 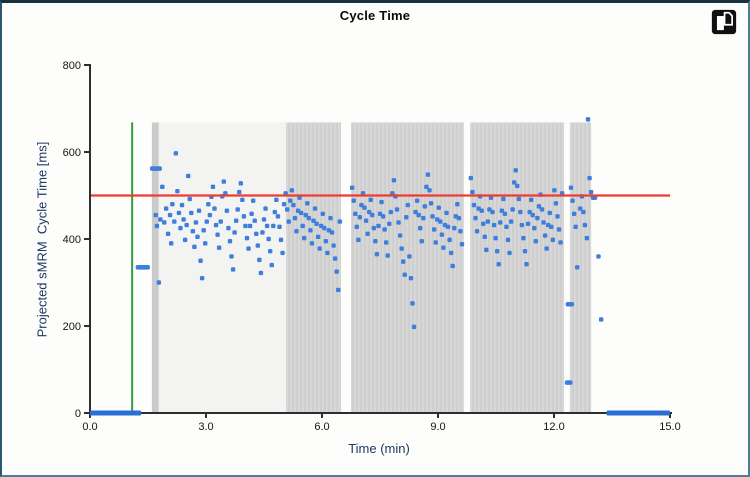 I want to click on chart-title: Cycle Time, so click(x=375, y=15).